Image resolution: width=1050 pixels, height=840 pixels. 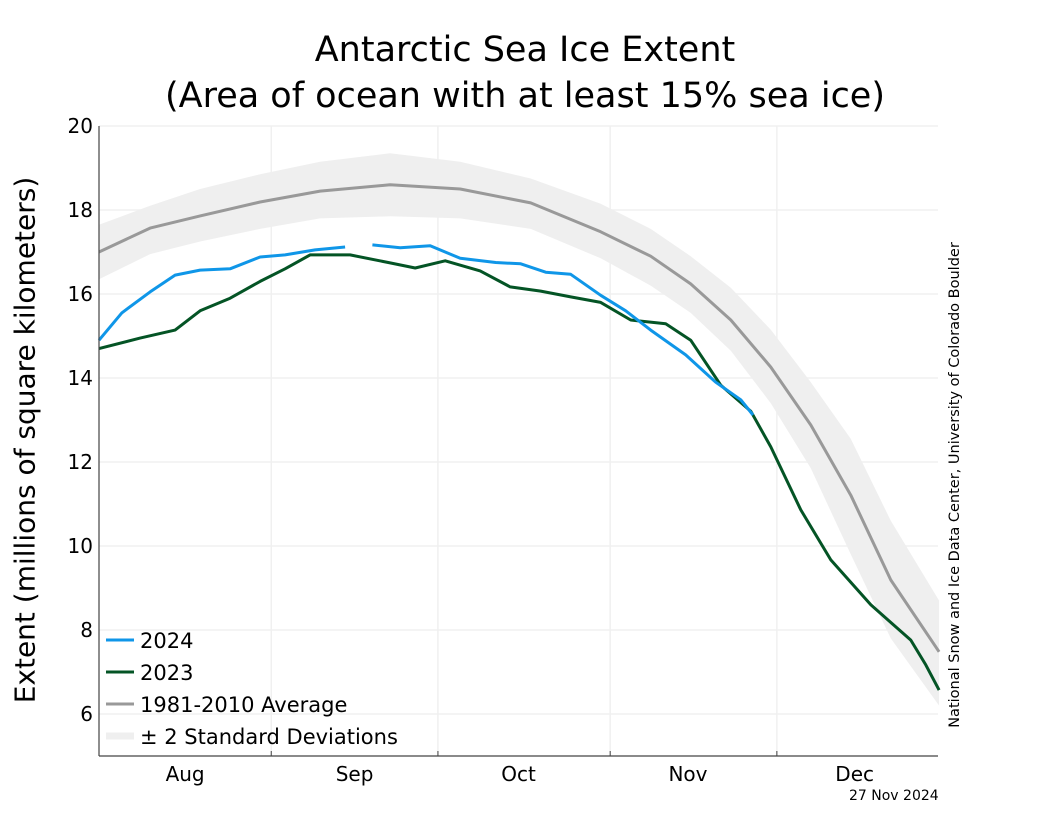 I want to click on x-tick-label: Oct, so click(x=518, y=774).